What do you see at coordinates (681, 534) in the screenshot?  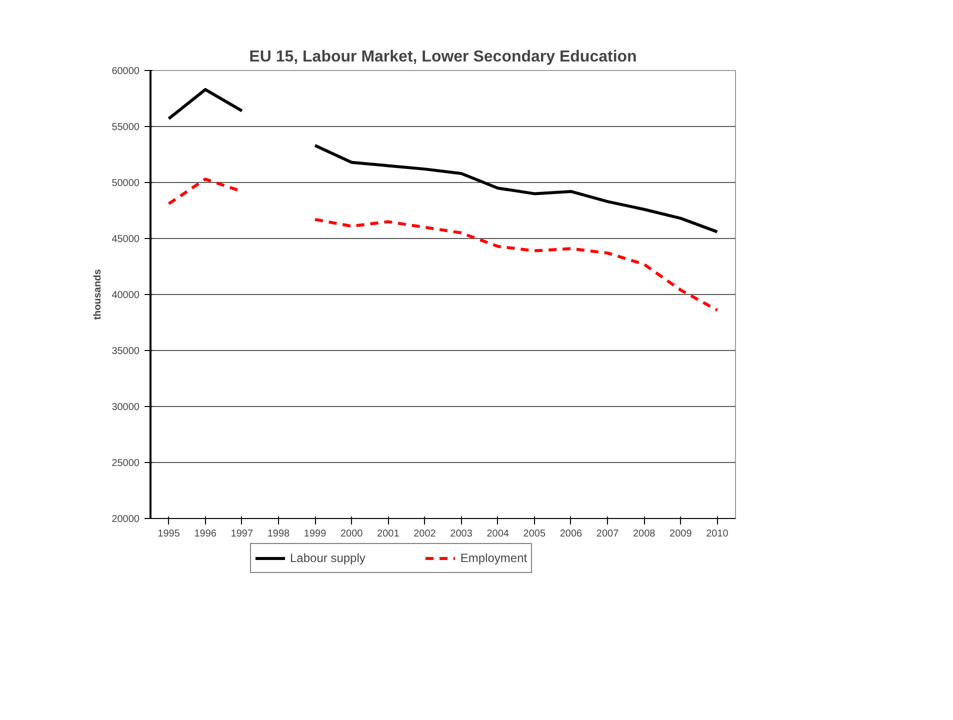 I see `x-tick-label: 2009` at bounding box center [681, 534].